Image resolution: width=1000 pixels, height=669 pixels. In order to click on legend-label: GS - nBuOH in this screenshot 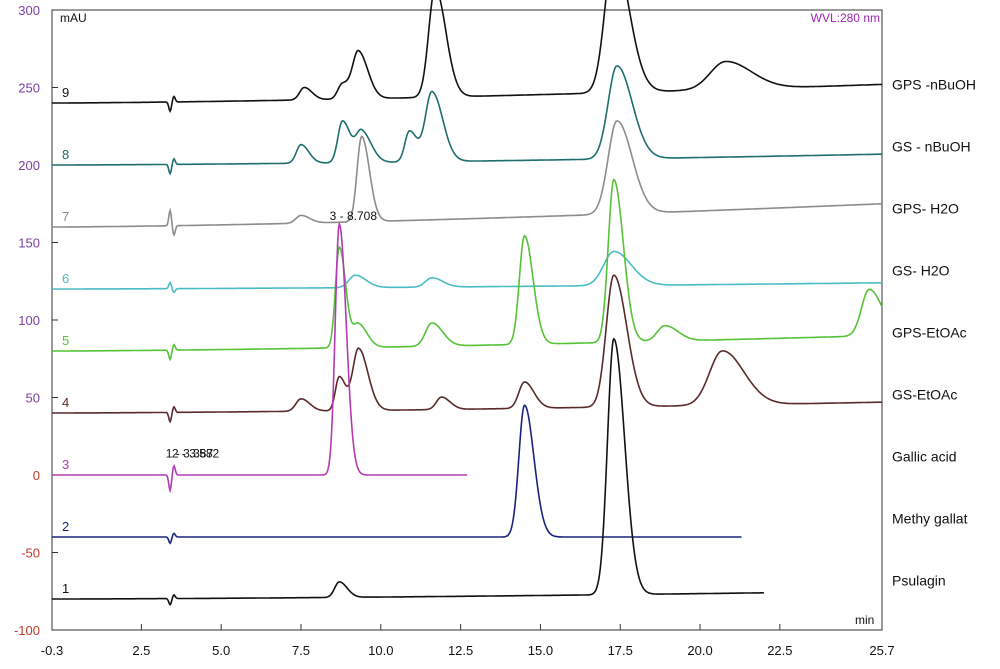, I will do `click(931, 146)`.